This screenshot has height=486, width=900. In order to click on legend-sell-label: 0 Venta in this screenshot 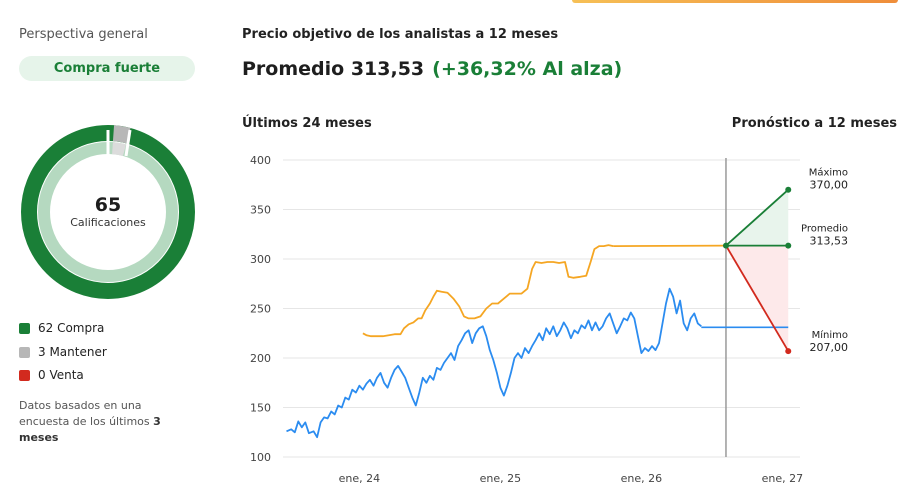, I will do `click(61, 375)`.